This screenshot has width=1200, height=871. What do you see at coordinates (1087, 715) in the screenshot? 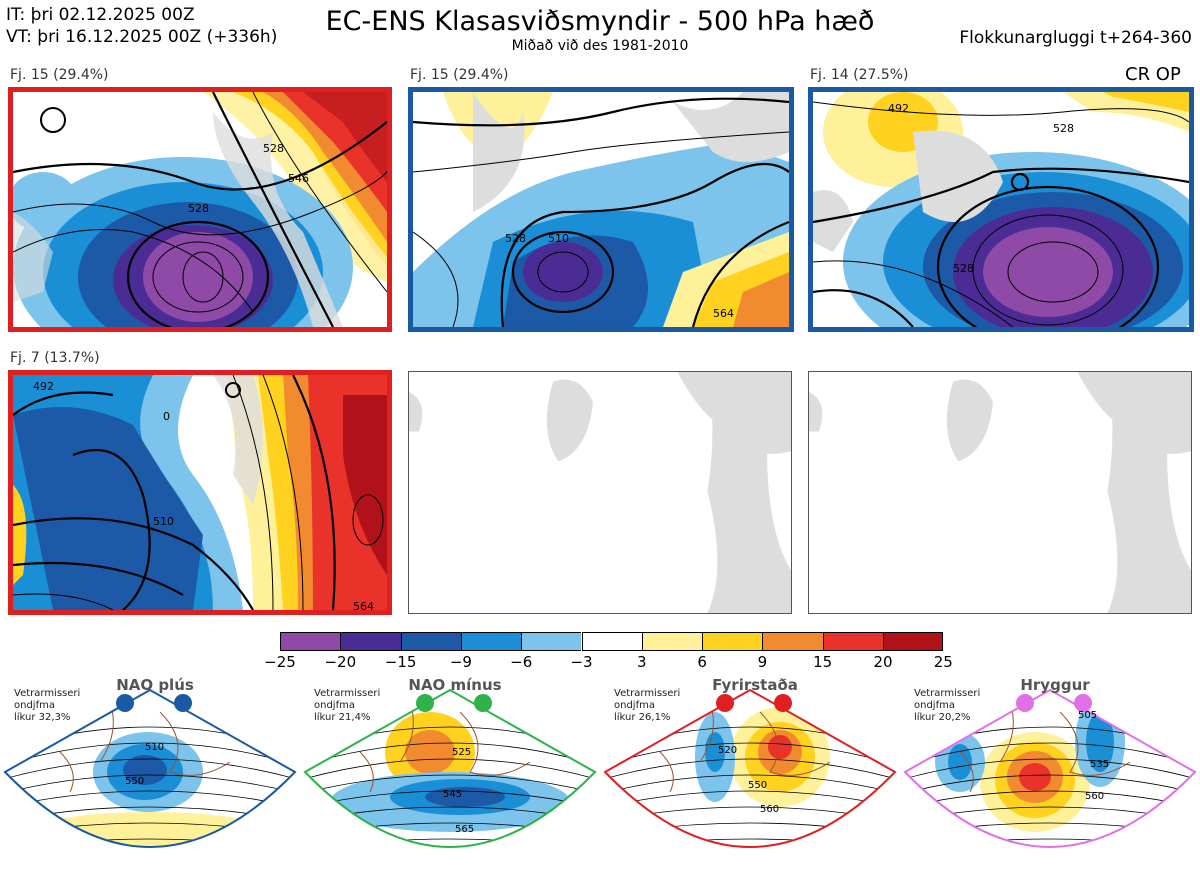
I see `regime-contour-label: 505` at bounding box center [1087, 715].